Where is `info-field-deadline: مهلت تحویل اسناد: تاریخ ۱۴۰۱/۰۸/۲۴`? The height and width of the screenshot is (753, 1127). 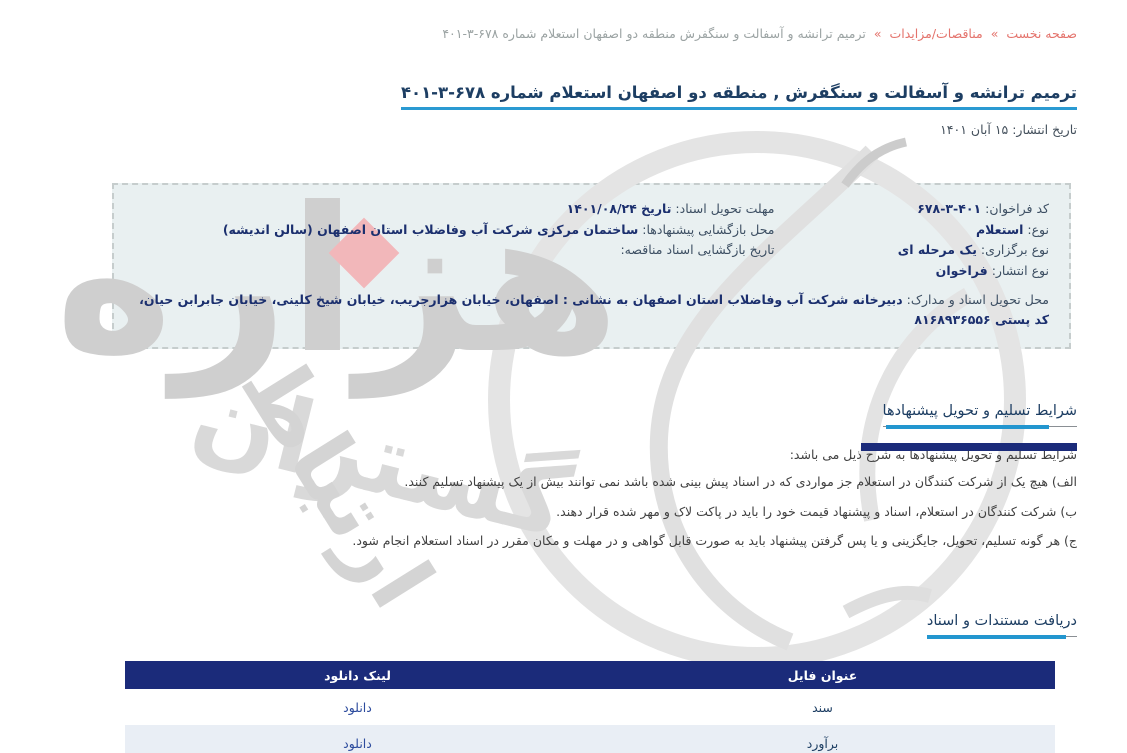 info-field-deadline: مهلت تحویل اسناد: تاریخ ۱۴۰۱/۰۸/۲۴ is located at coordinates (454, 209).